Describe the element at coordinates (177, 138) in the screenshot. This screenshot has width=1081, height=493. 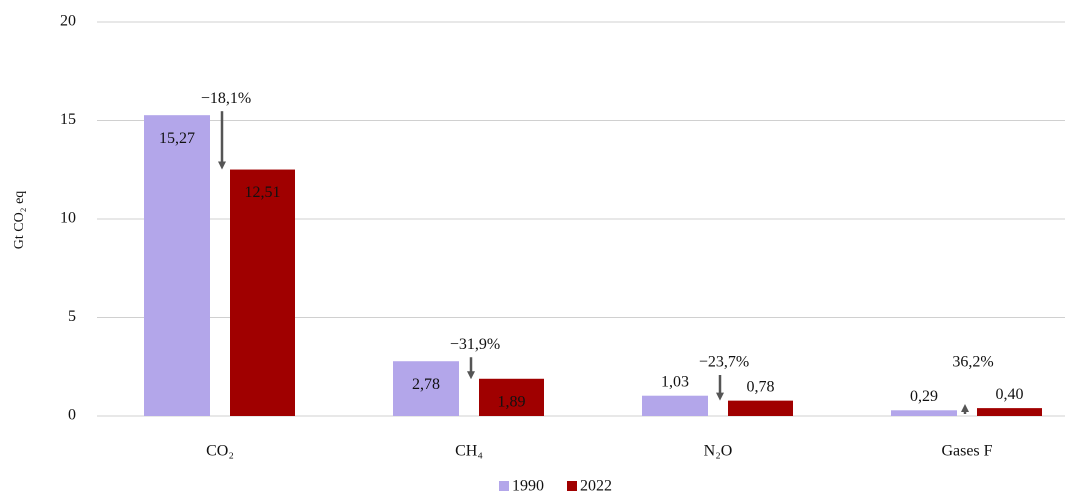
I see `value-label: 15,27` at that location.